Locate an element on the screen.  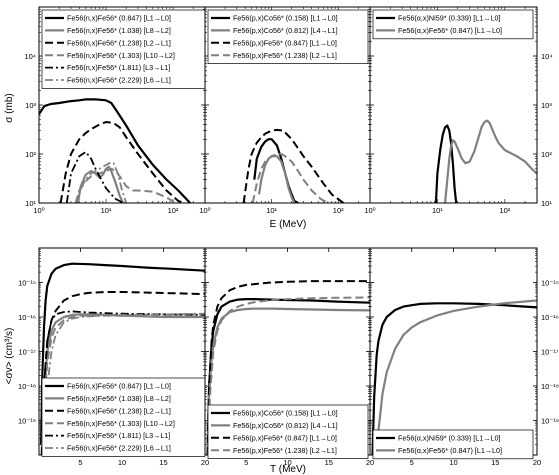
ylabel-top: σ (mb) is located at coordinates (9, 108).